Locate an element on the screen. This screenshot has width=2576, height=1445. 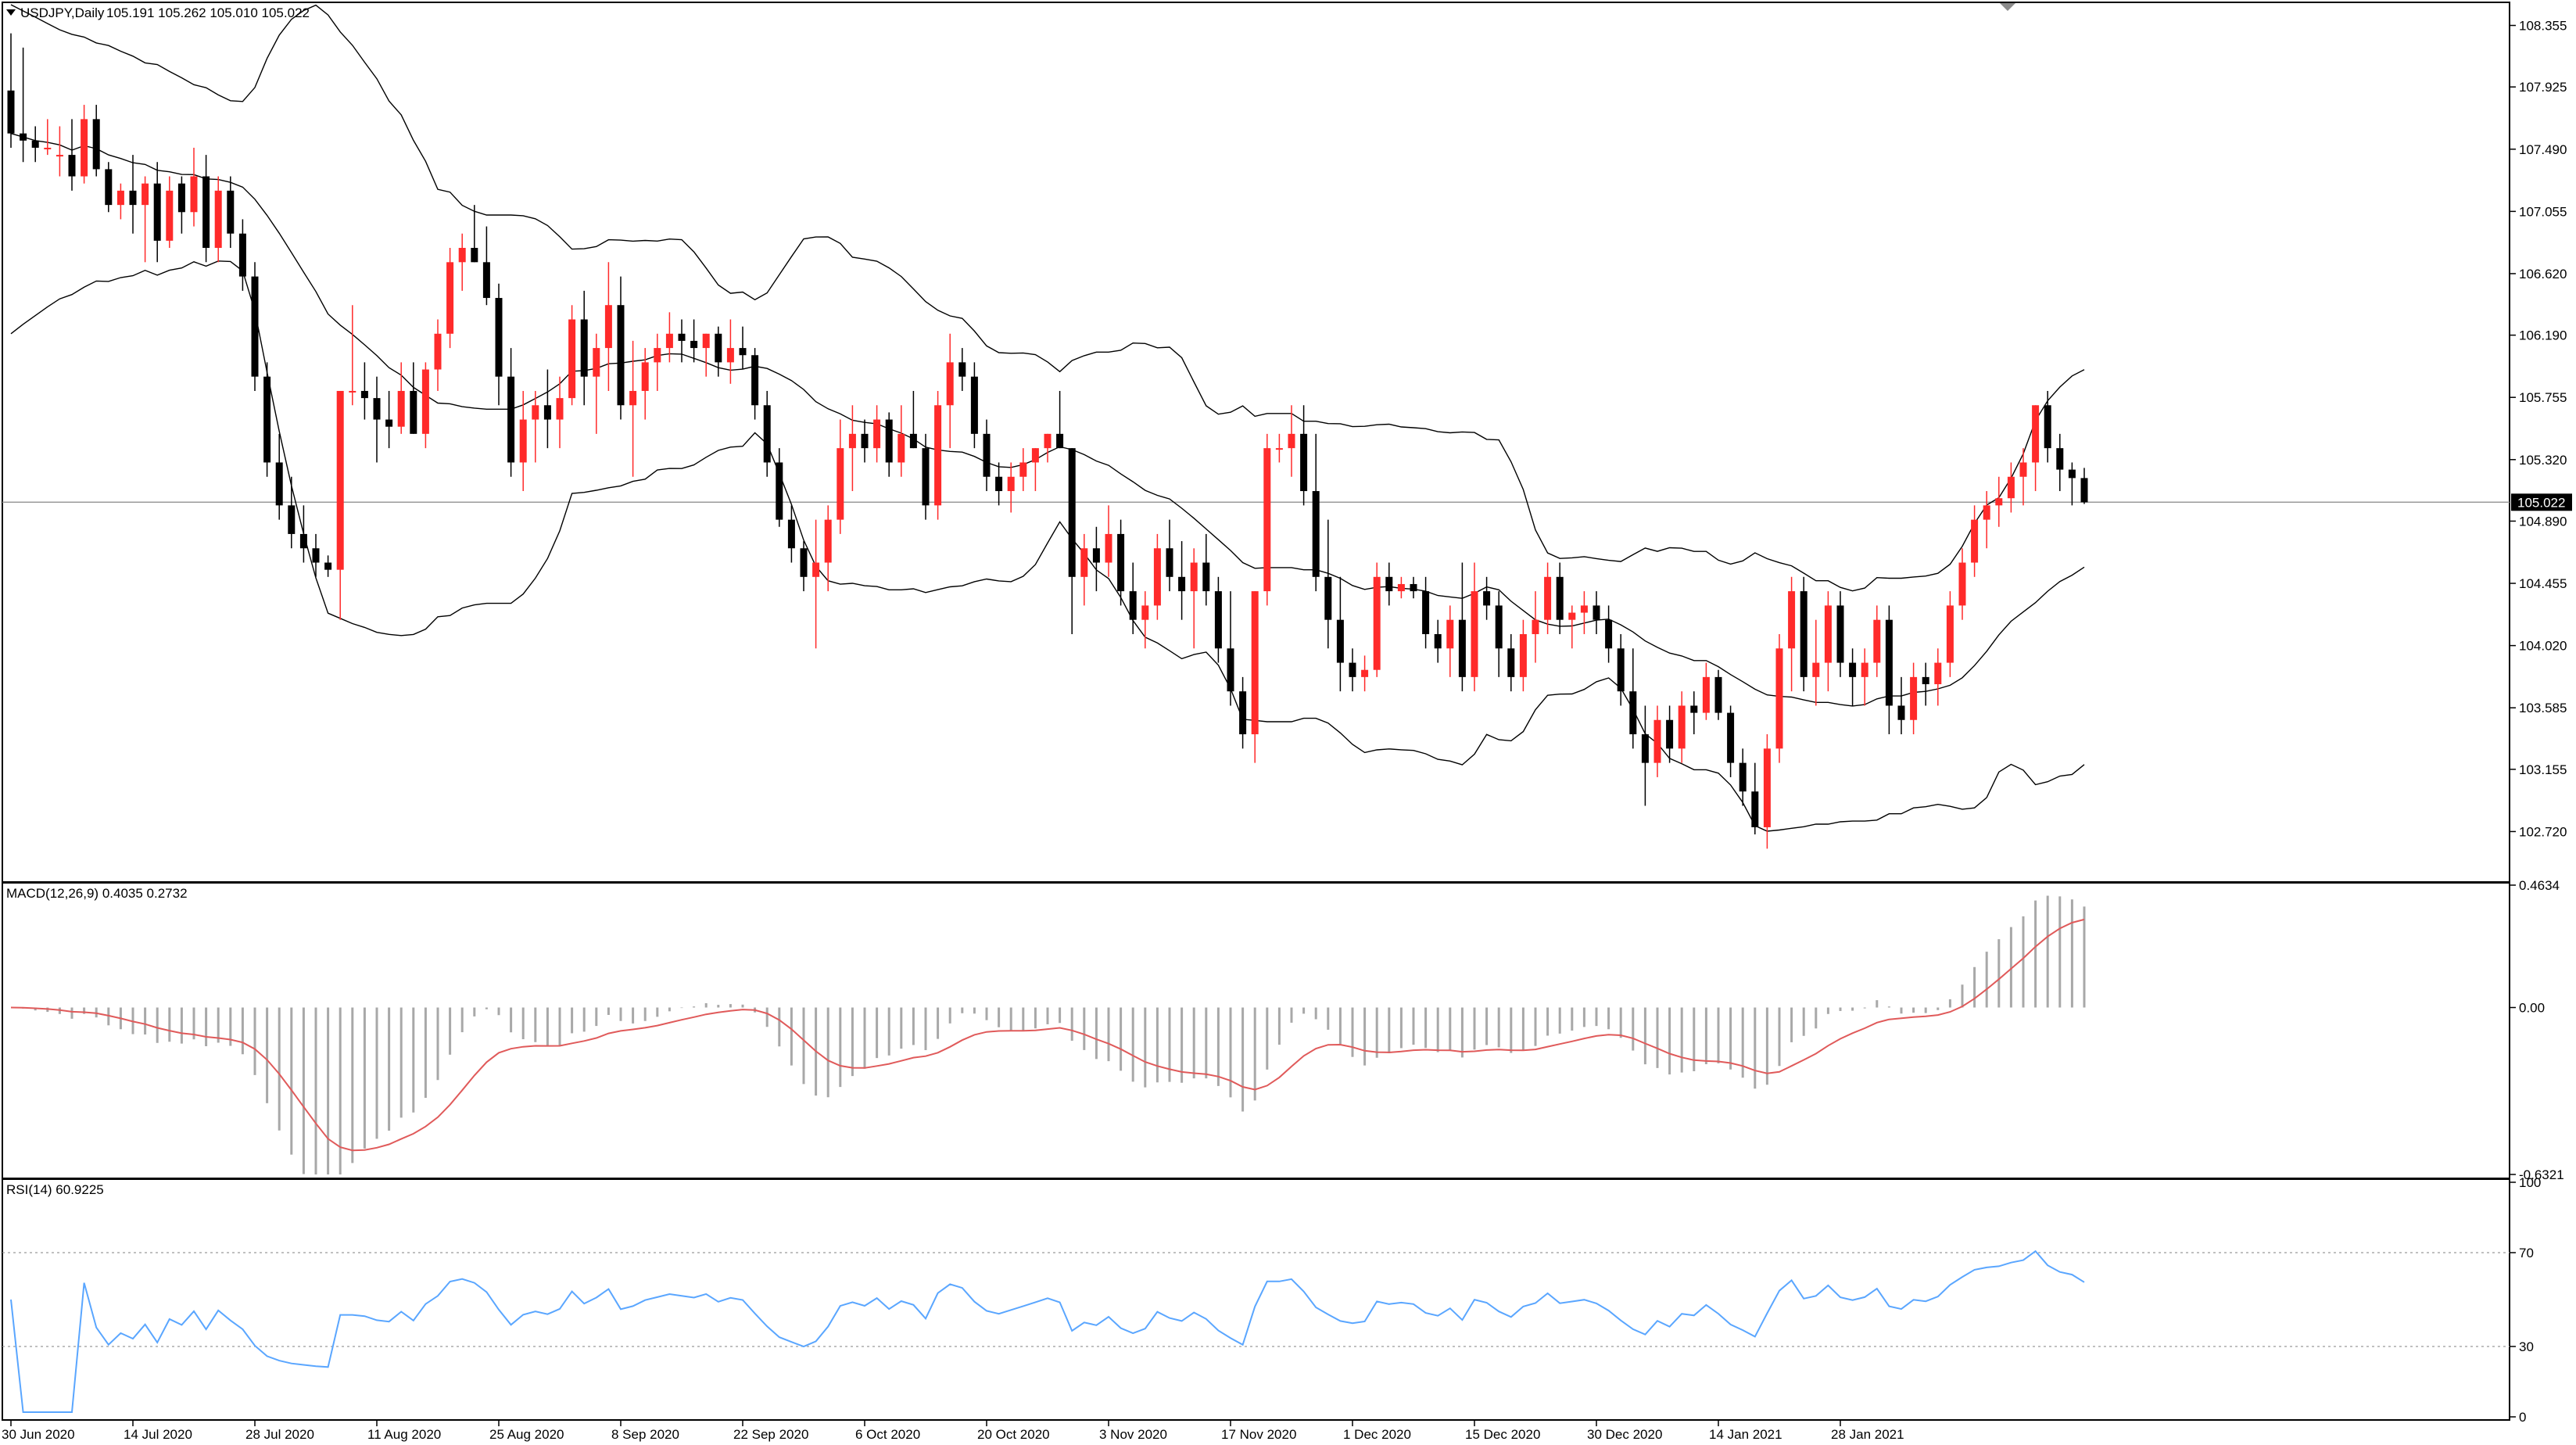
date-tick-label: 14 Jul 2020 is located at coordinates (158, 1434).